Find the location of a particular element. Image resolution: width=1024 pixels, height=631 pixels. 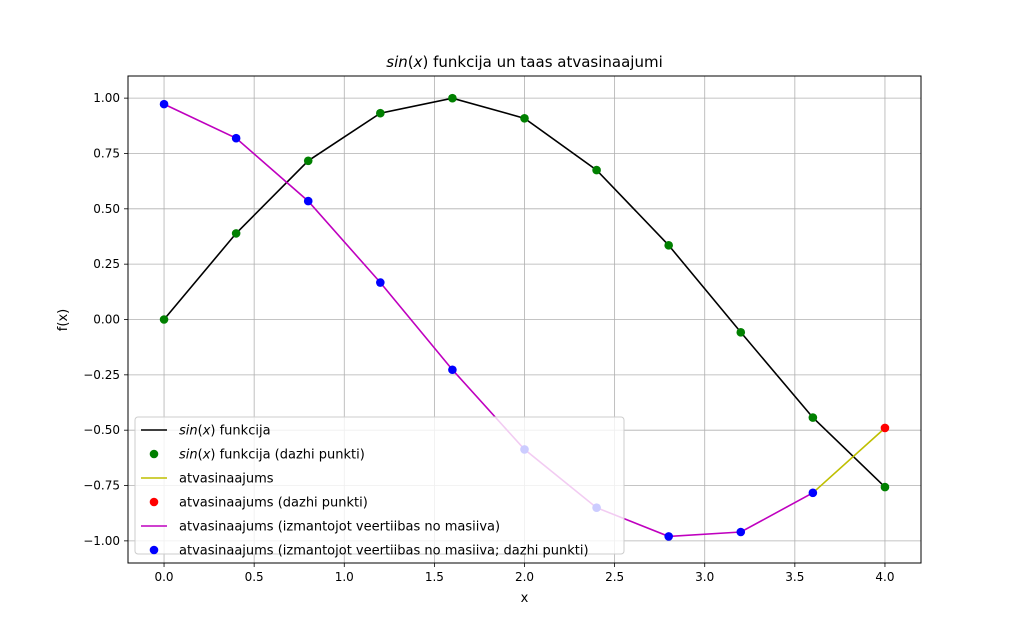

legend-label: sin(x) funkcija (dazhi punkti) is located at coordinates (272, 455).